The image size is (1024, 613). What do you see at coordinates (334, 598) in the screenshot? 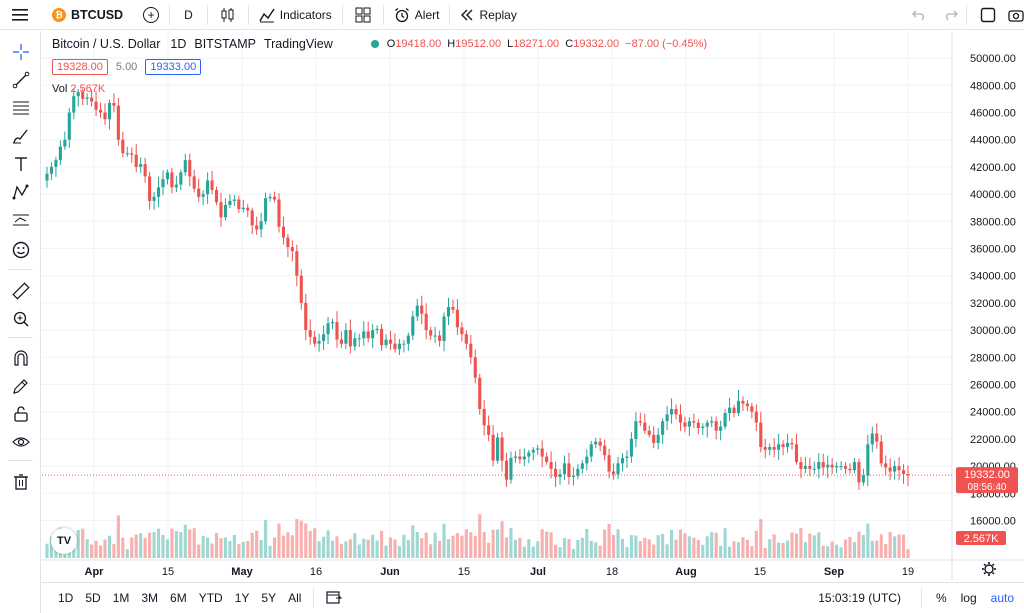
I see `date-range-button` at bounding box center [334, 598].